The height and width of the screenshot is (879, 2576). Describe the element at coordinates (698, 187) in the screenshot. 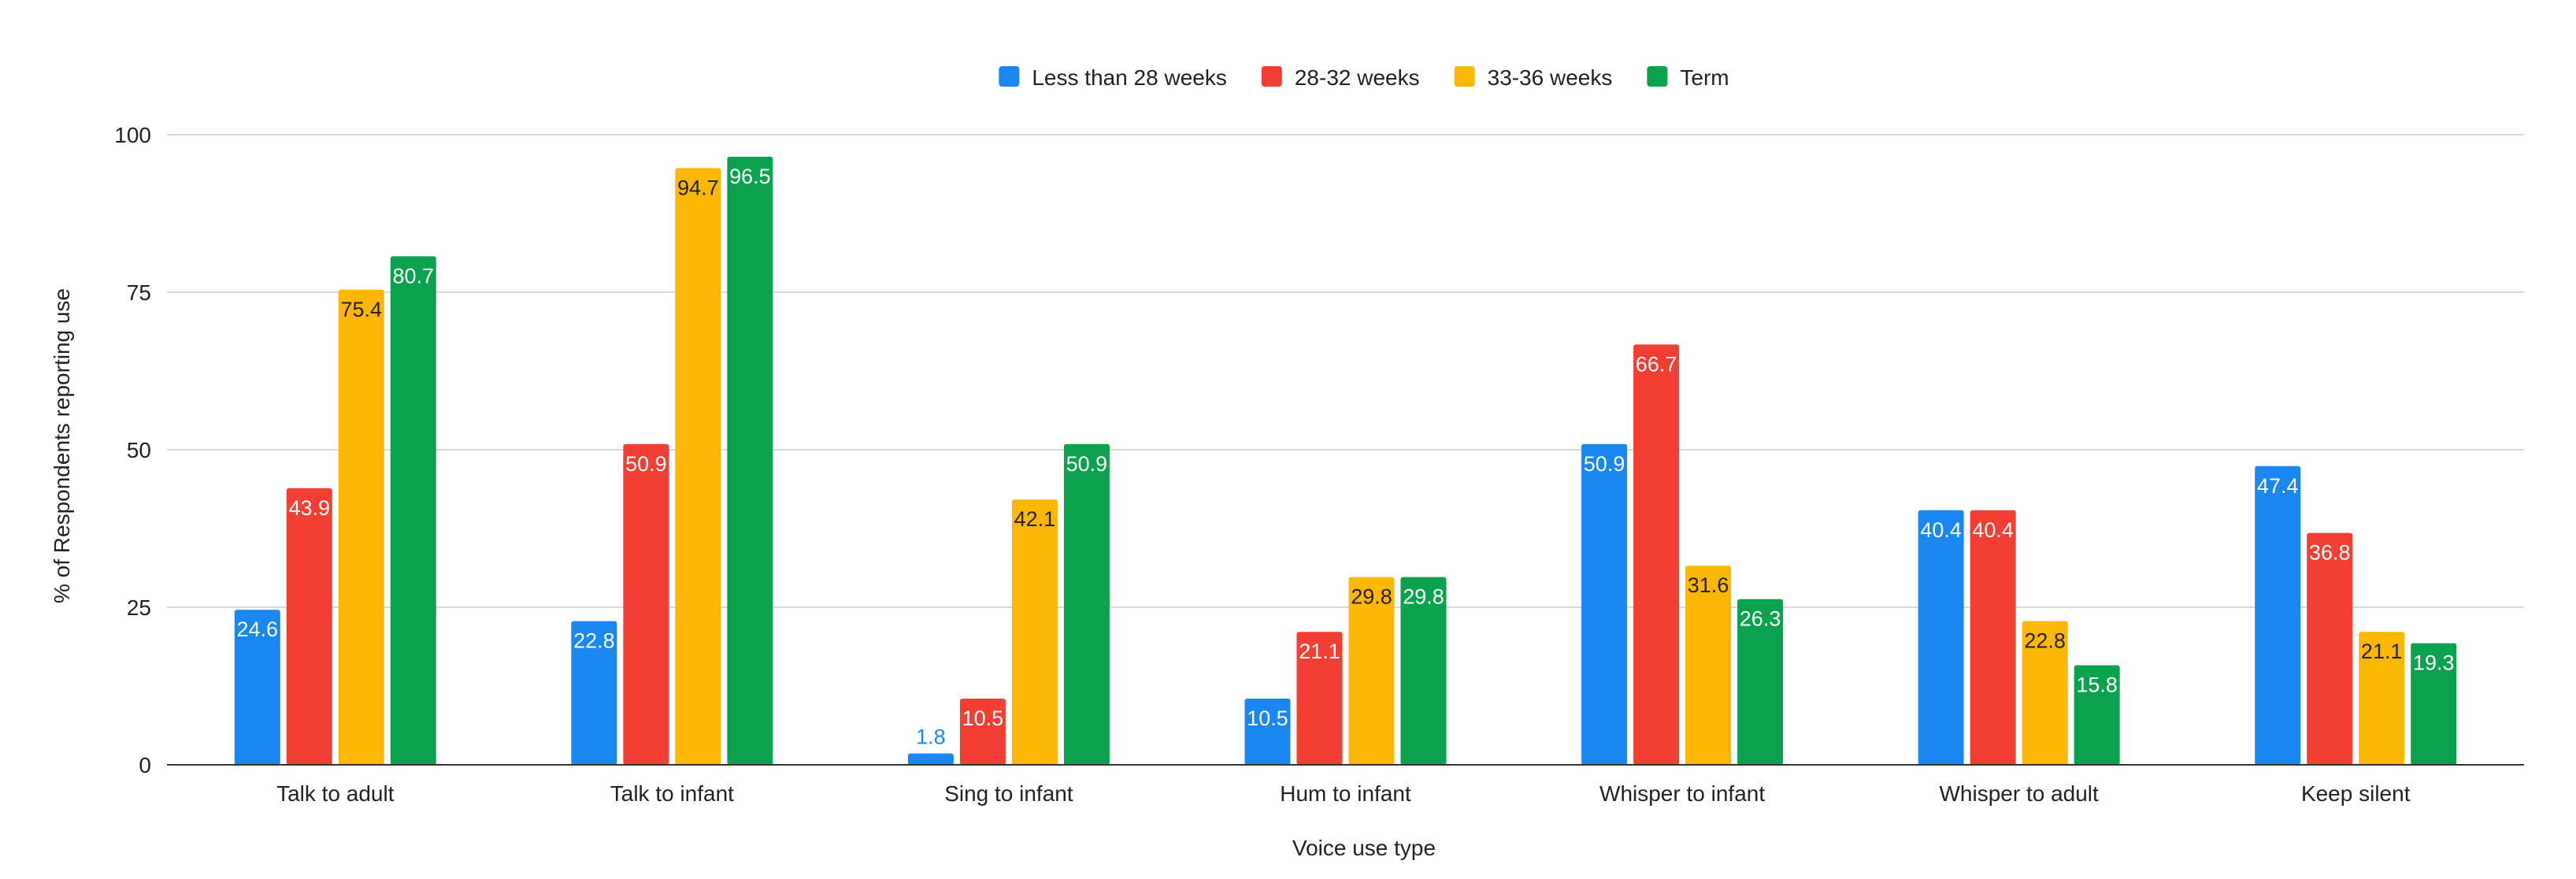

I see `data-label: 94.7` at that location.